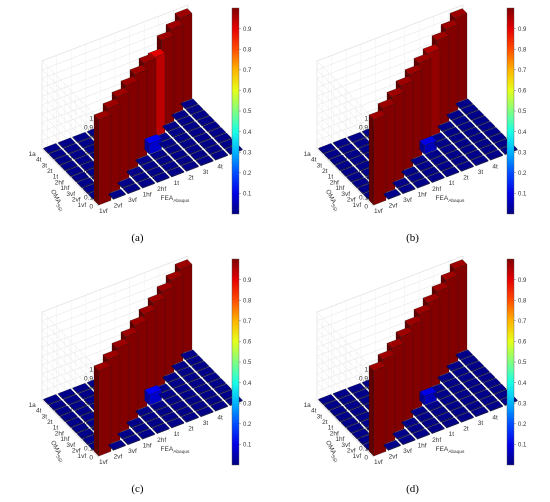  What do you see at coordinates (181, 201) in the screenshot?
I see `x-axis-label-sub: Abaqus` at bounding box center [181, 201].